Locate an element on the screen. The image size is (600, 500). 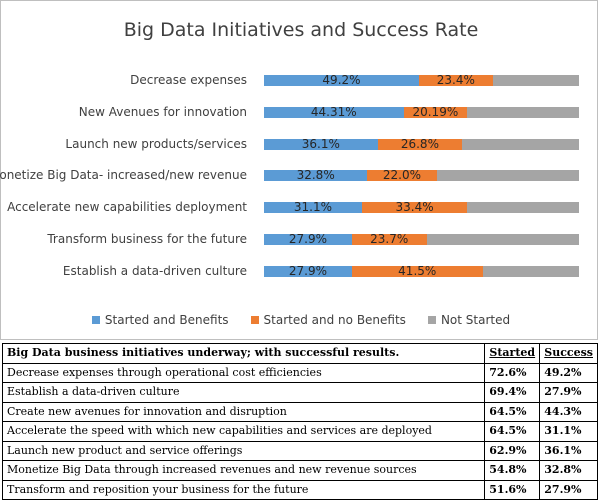
data-label: 44.31% is located at coordinates (333, 111).